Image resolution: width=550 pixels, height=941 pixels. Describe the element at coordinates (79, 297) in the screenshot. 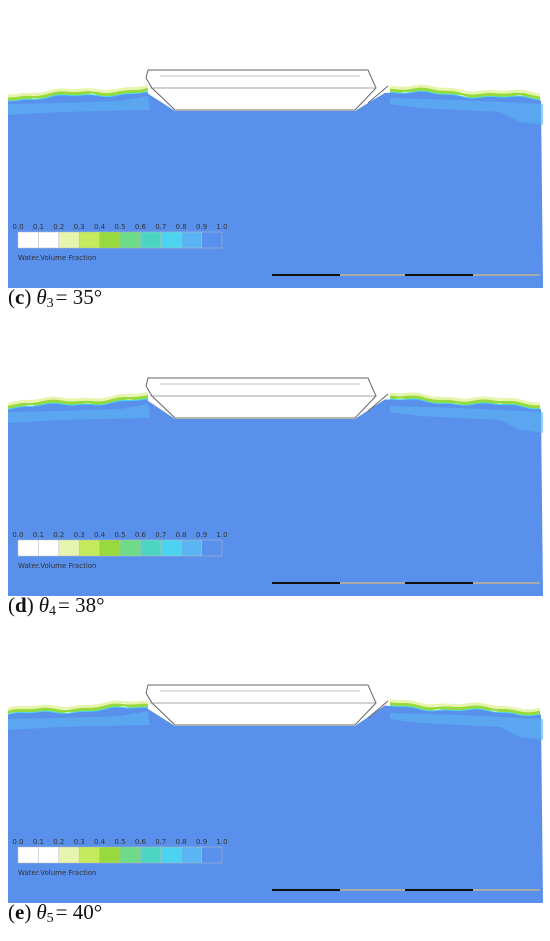

I see `caption-part: = 35°` at that location.